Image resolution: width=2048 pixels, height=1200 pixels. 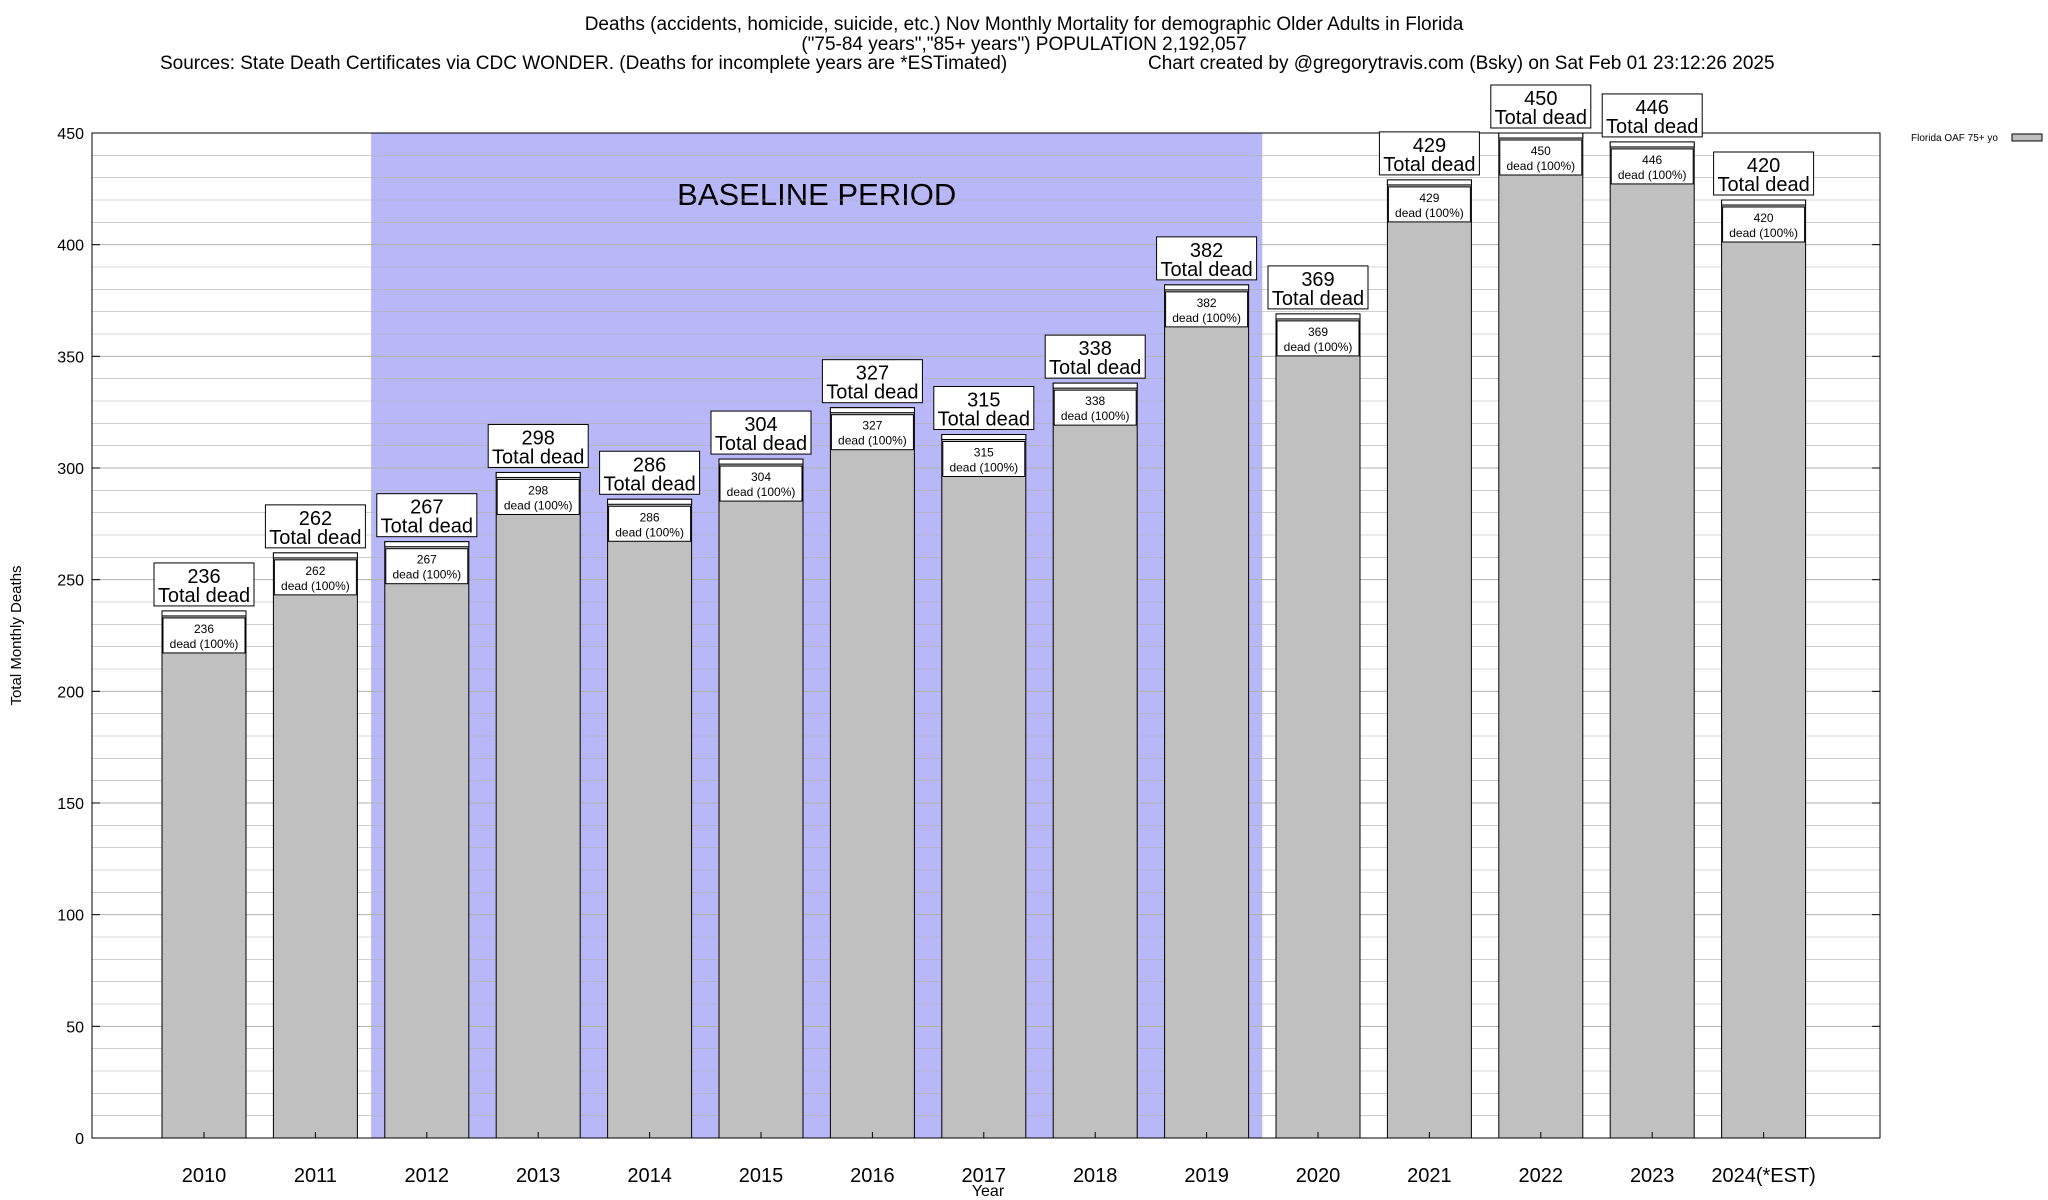 What do you see at coordinates (1763, 166) in the screenshot?
I see `total-value-label: 420` at bounding box center [1763, 166].